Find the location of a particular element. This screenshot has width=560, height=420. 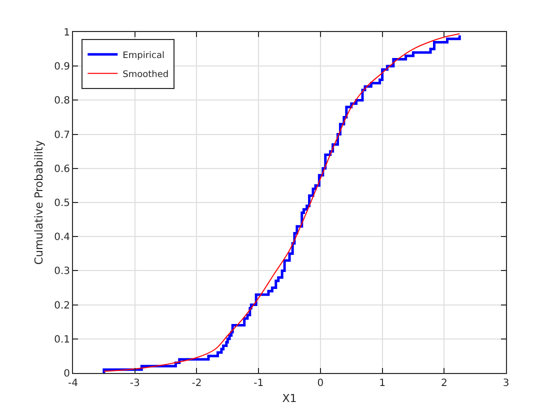

y-tick-label: 0.2 is located at coordinates (62, 306).